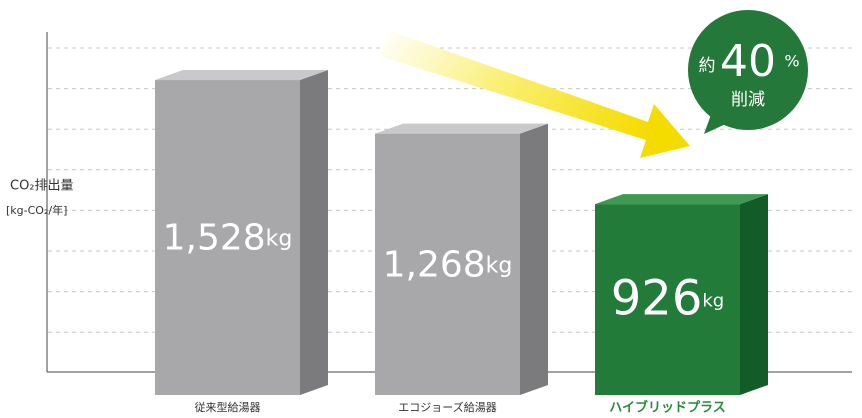 This screenshot has height=418, width=862. I want to click on value-number: 926, so click(657, 299).